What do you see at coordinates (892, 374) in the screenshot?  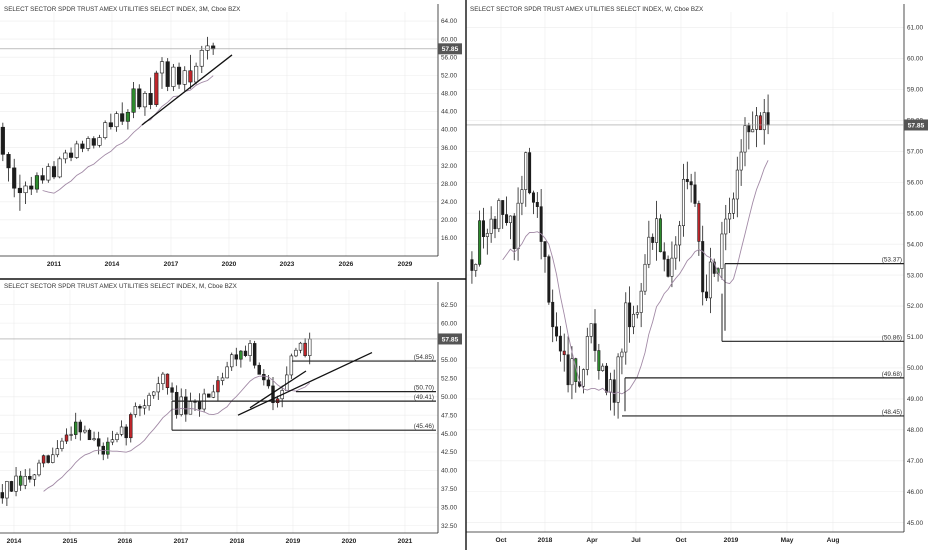 I see `support-level-label: (49.68)` at bounding box center [892, 374].